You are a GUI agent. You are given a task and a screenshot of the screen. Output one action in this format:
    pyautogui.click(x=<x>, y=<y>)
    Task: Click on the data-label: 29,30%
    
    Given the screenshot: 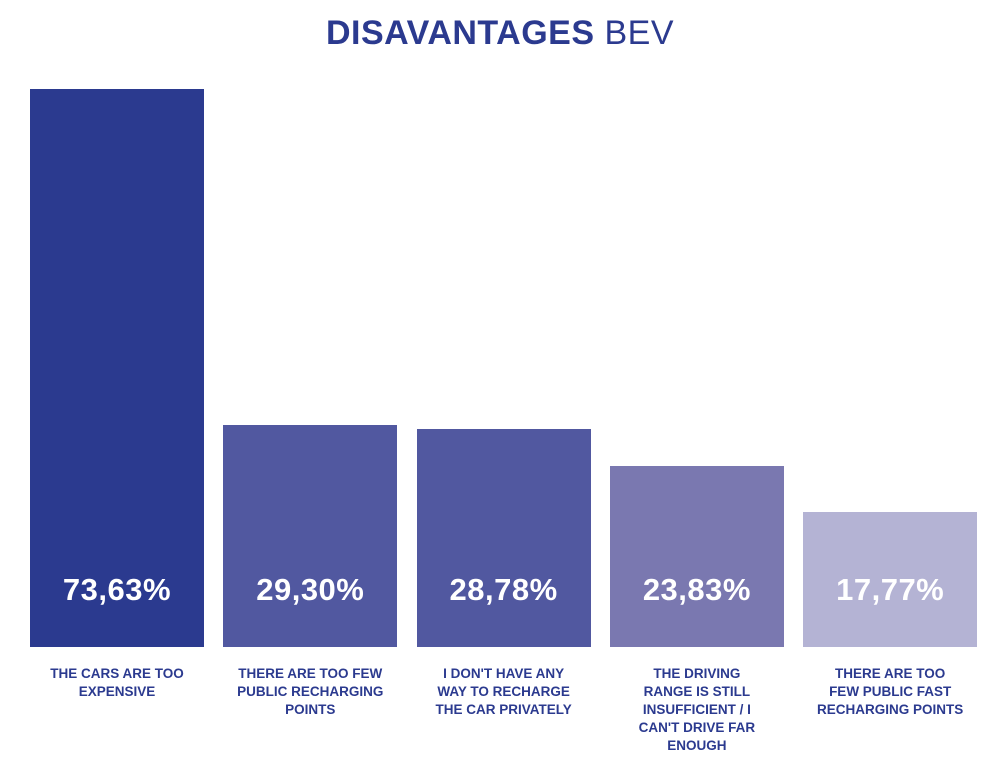 What is the action you would take?
    pyautogui.click(x=310, y=589)
    